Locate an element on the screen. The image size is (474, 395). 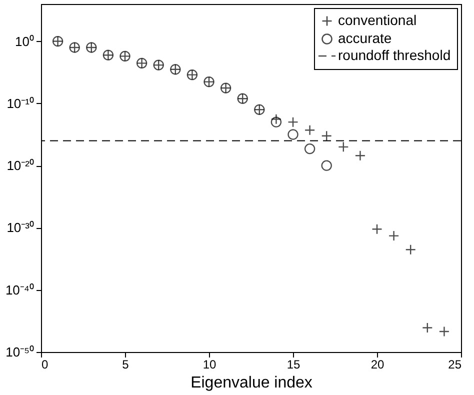
x-axis-title: Eigenvalue index is located at coordinates (251, 383).